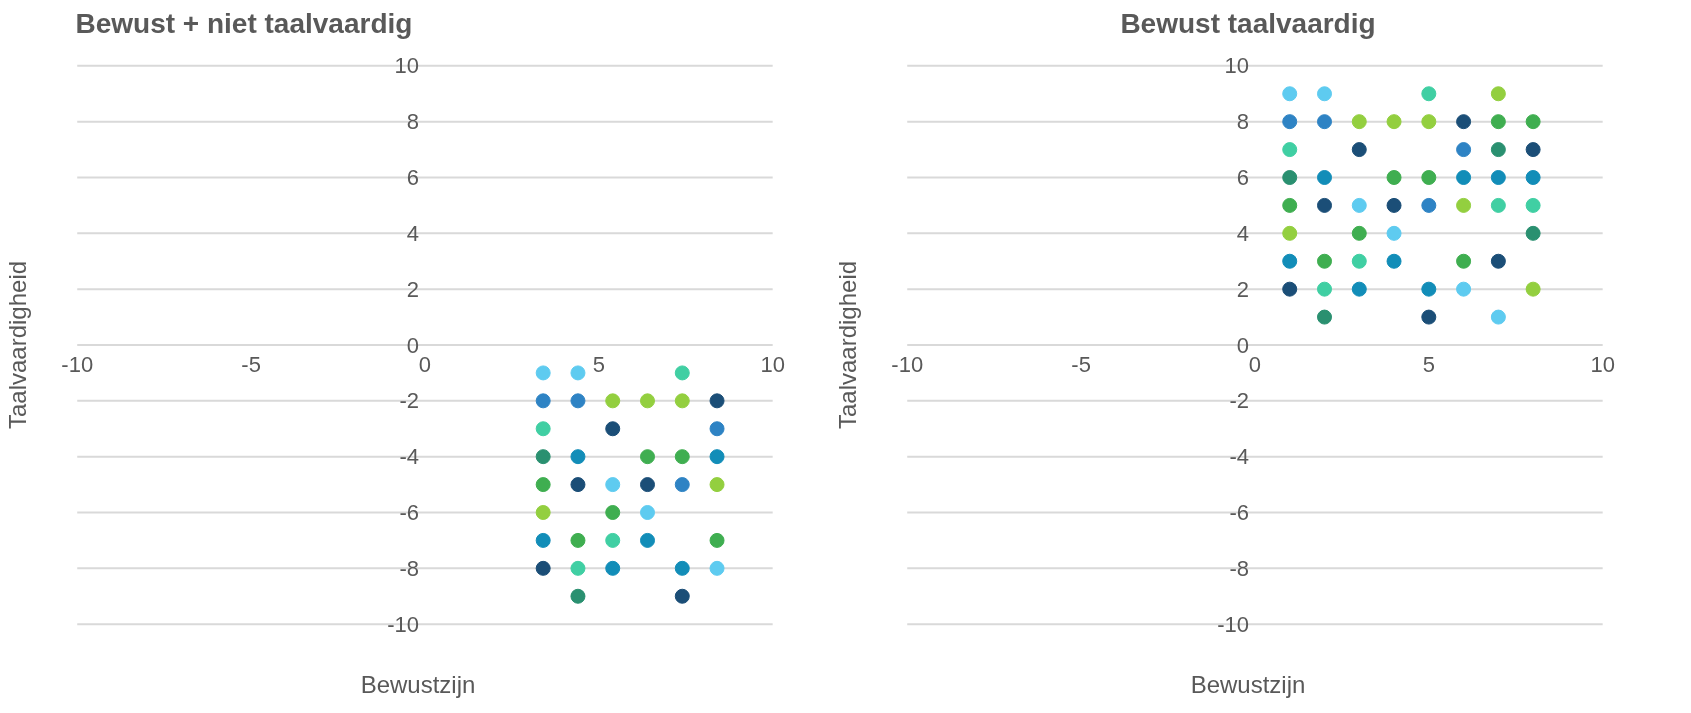 This screenshot has width=1691, height=713. What do you see at coordinates (1248, 23) in the screenshot?
I see `chart-title: Bewust taalvaardig` at bounding box center [1248, 23].